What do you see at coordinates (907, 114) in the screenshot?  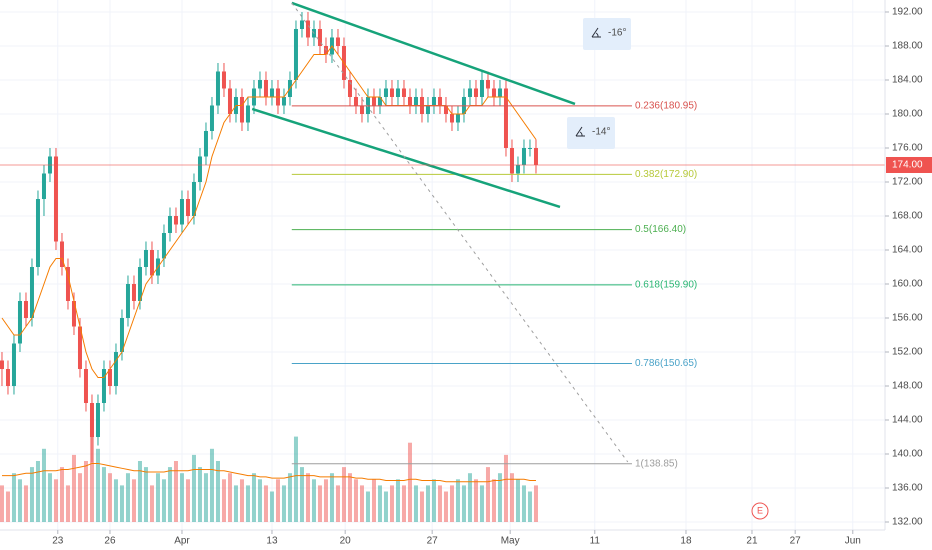 I see `y-tick-label: 180.00` at bounding box center [907, 114].